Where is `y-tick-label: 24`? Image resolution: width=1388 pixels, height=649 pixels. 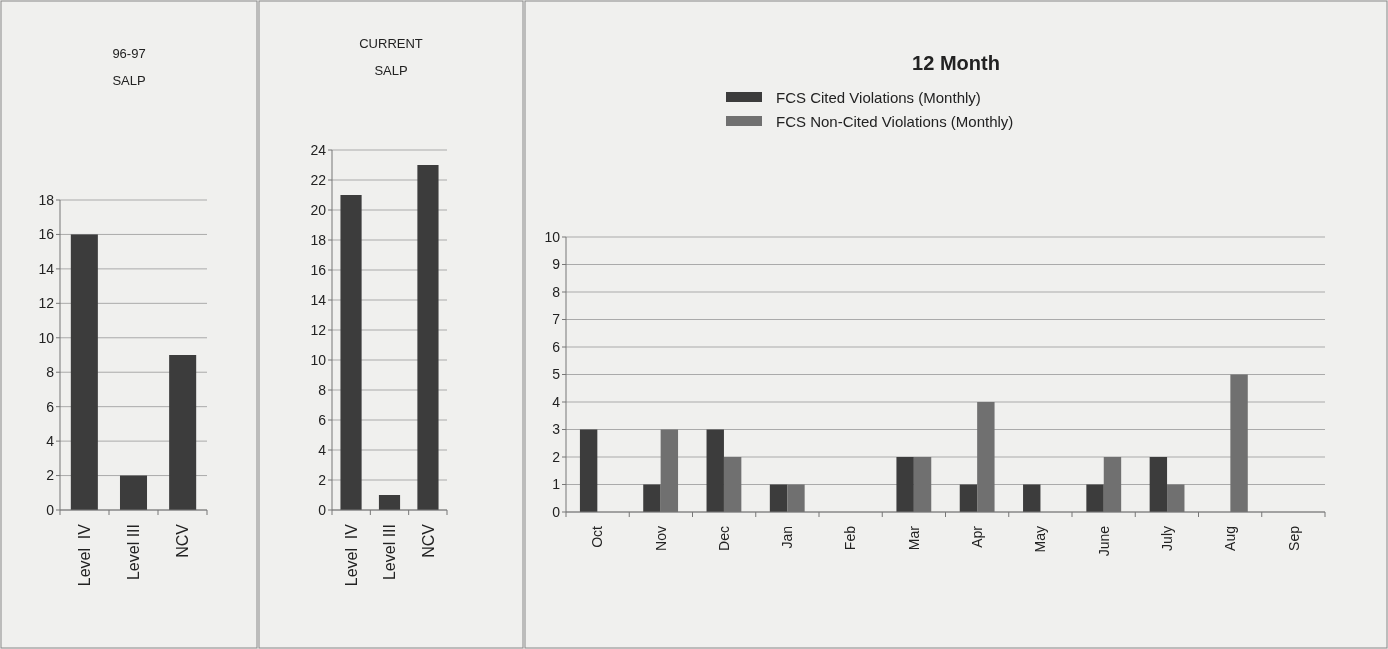
y-tick-label: 24 is located at coordinates (318, 149).